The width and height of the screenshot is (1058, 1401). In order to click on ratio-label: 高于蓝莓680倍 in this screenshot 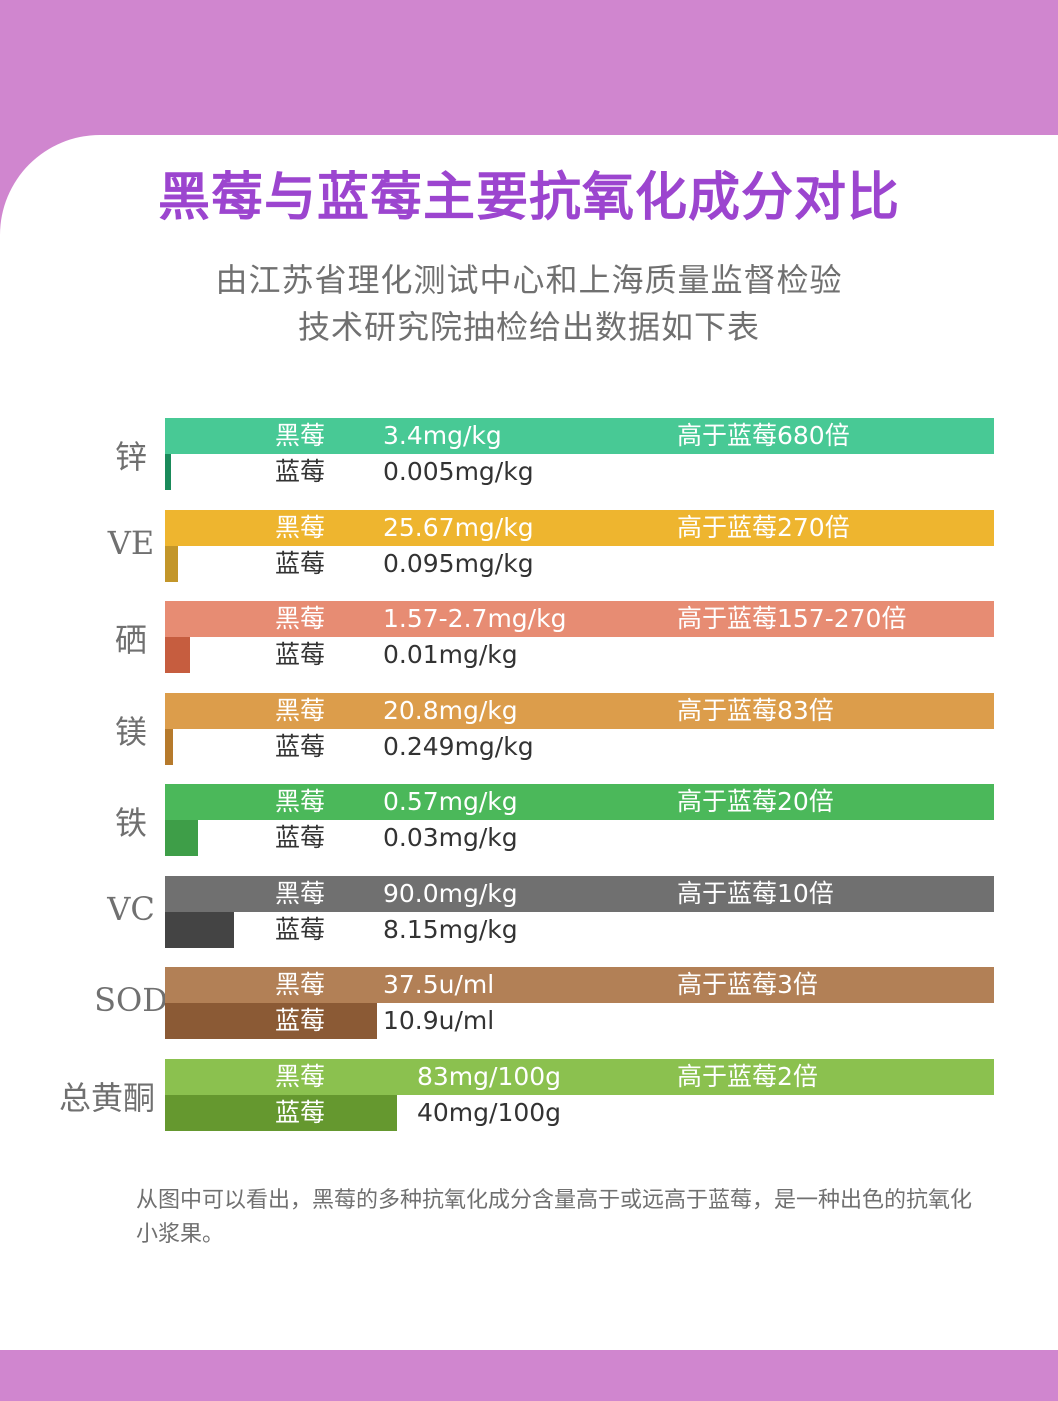, I will do `click(763, 435)`.